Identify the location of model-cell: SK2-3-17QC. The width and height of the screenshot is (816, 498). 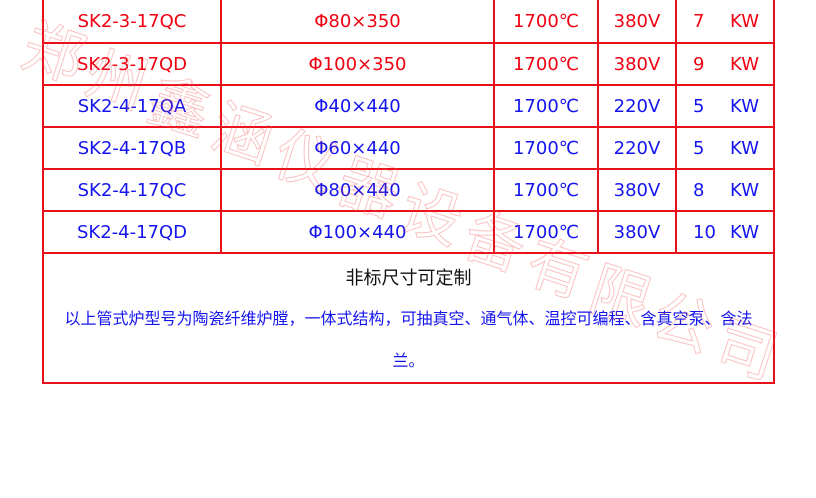
(132, 22).